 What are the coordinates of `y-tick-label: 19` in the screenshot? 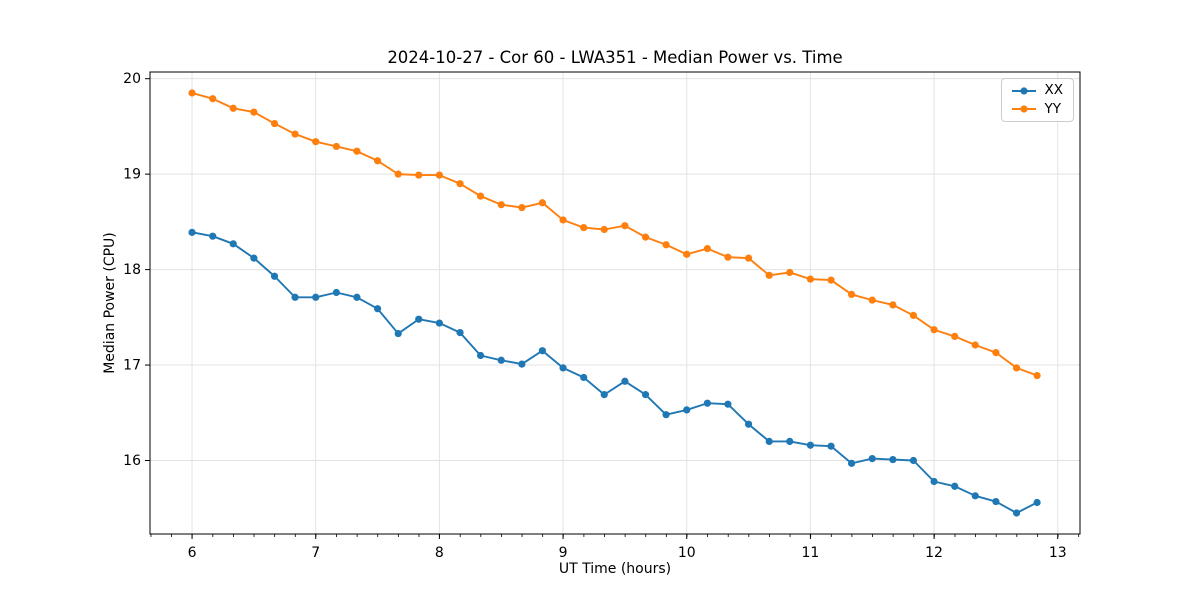 It's located at (132, 175).